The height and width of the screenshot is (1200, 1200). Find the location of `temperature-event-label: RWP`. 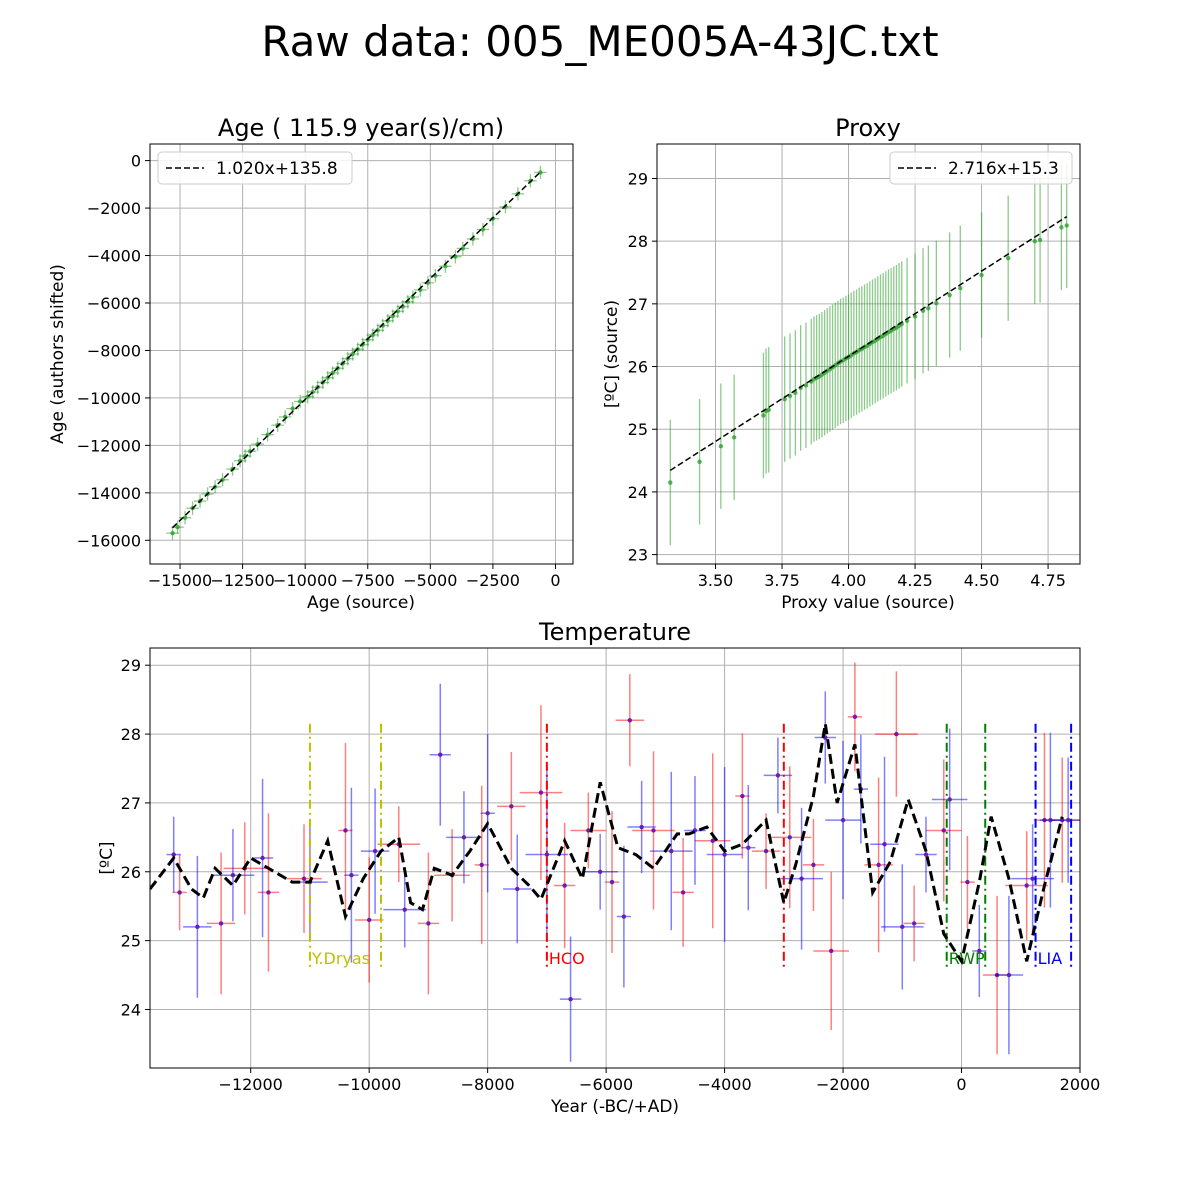

temperature-event-label: RWP is located at coordinates (967, 958).